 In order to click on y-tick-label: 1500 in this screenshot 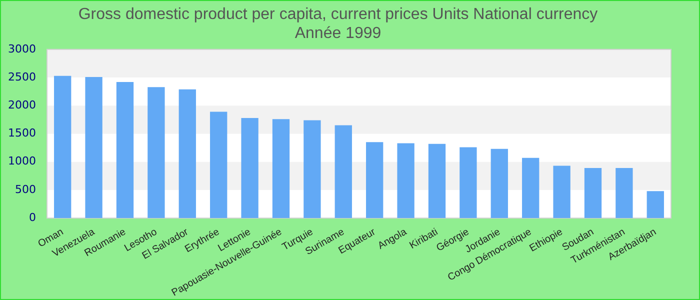, I will do `click(22, 133)`.